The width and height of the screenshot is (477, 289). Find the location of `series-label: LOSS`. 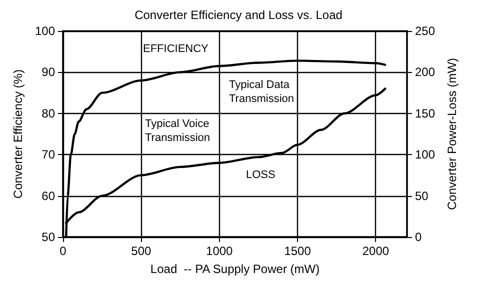

series-label: LOSS is located at coordinates (261, 175).